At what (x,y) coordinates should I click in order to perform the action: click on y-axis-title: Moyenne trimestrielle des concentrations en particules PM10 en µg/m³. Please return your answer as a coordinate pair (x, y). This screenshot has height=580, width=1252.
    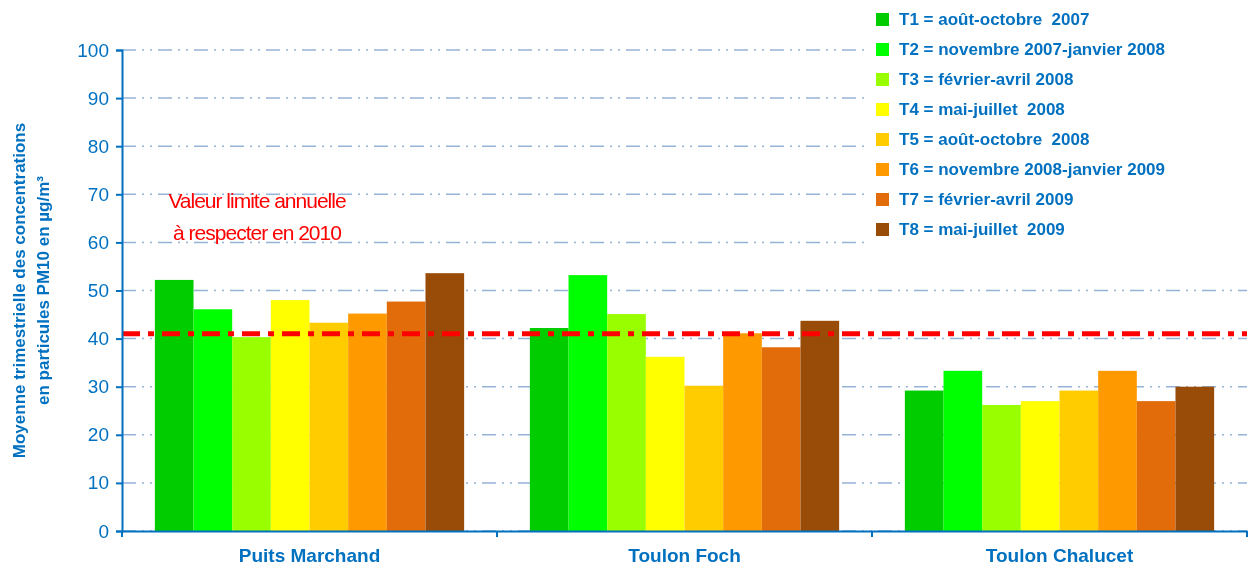
    Looking at the image, I should click on (31, 290).